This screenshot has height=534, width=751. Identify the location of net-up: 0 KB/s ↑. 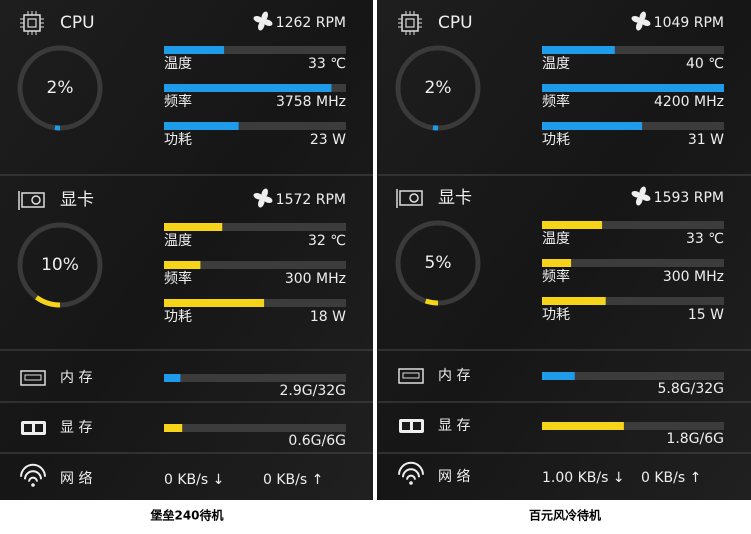
(671, 478).